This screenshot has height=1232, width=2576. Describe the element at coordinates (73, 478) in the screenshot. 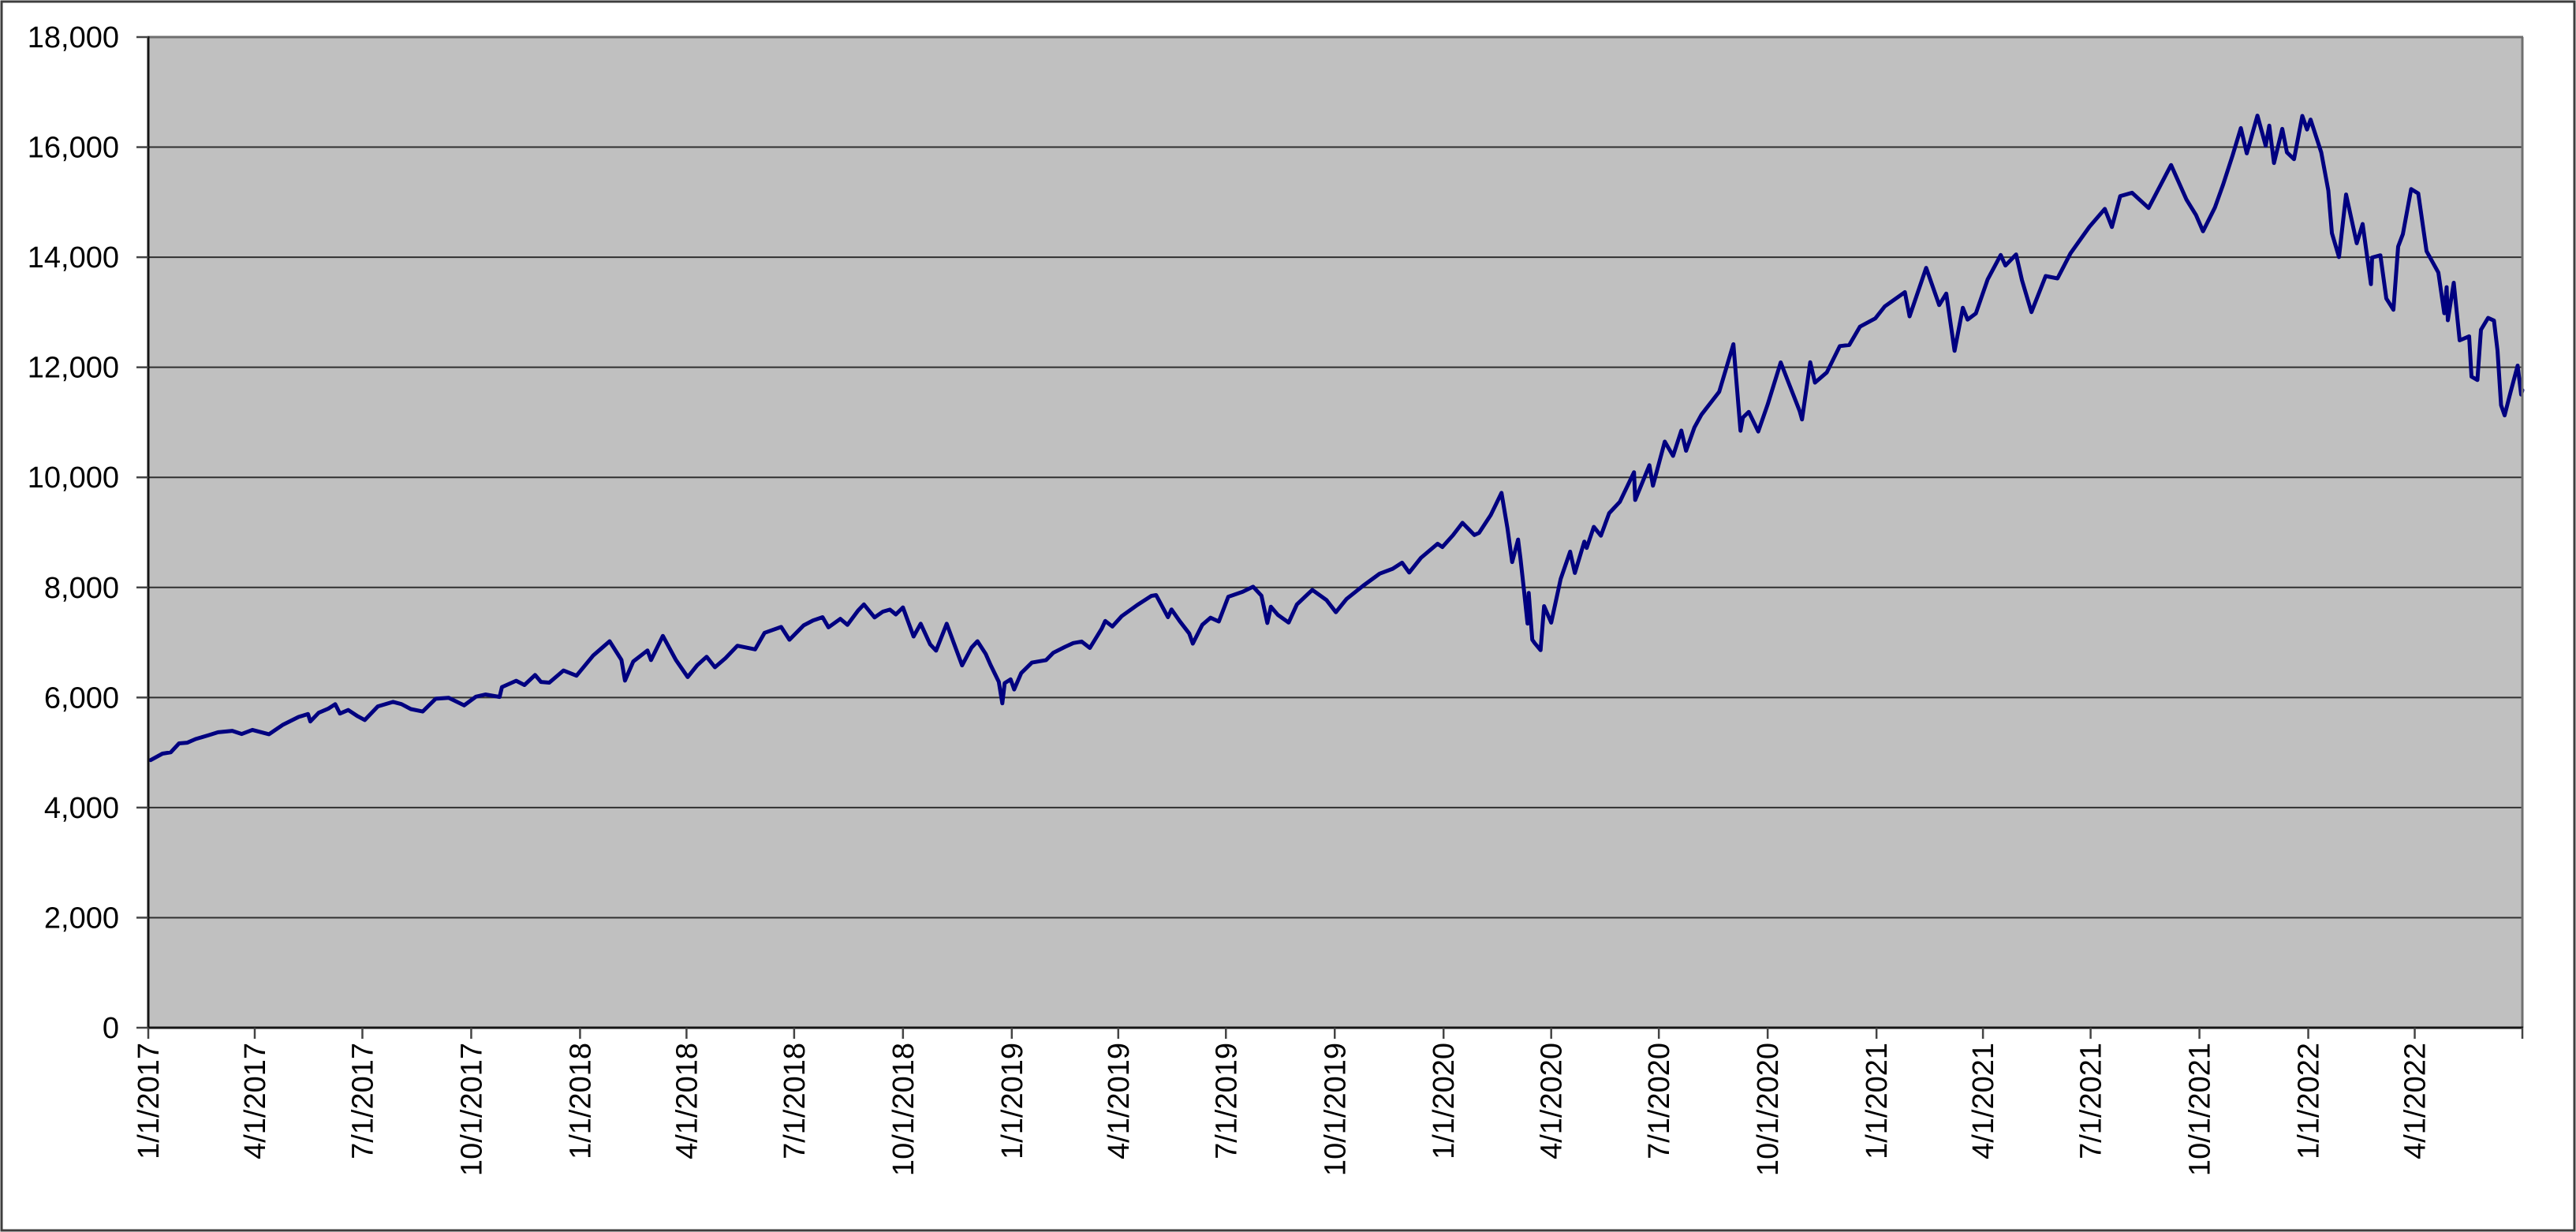

I see `y-axis-label: 10,000` at that location.